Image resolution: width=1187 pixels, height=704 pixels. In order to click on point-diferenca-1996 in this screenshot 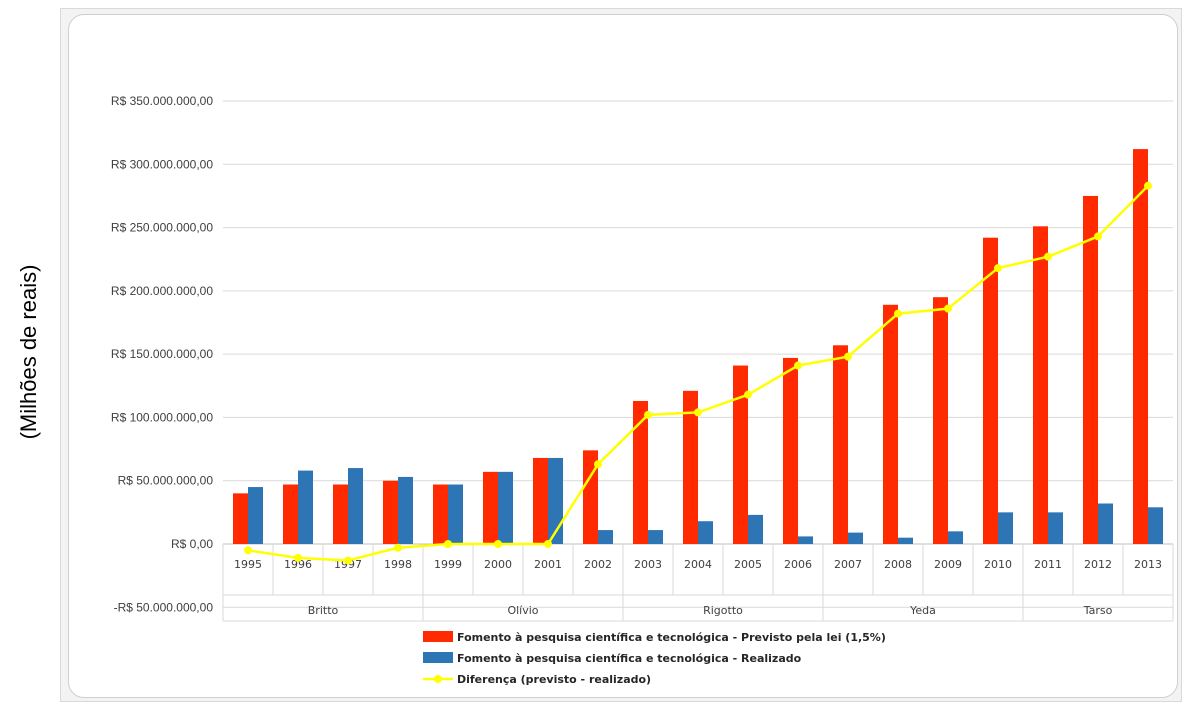, I will do `click(298, 557)`.